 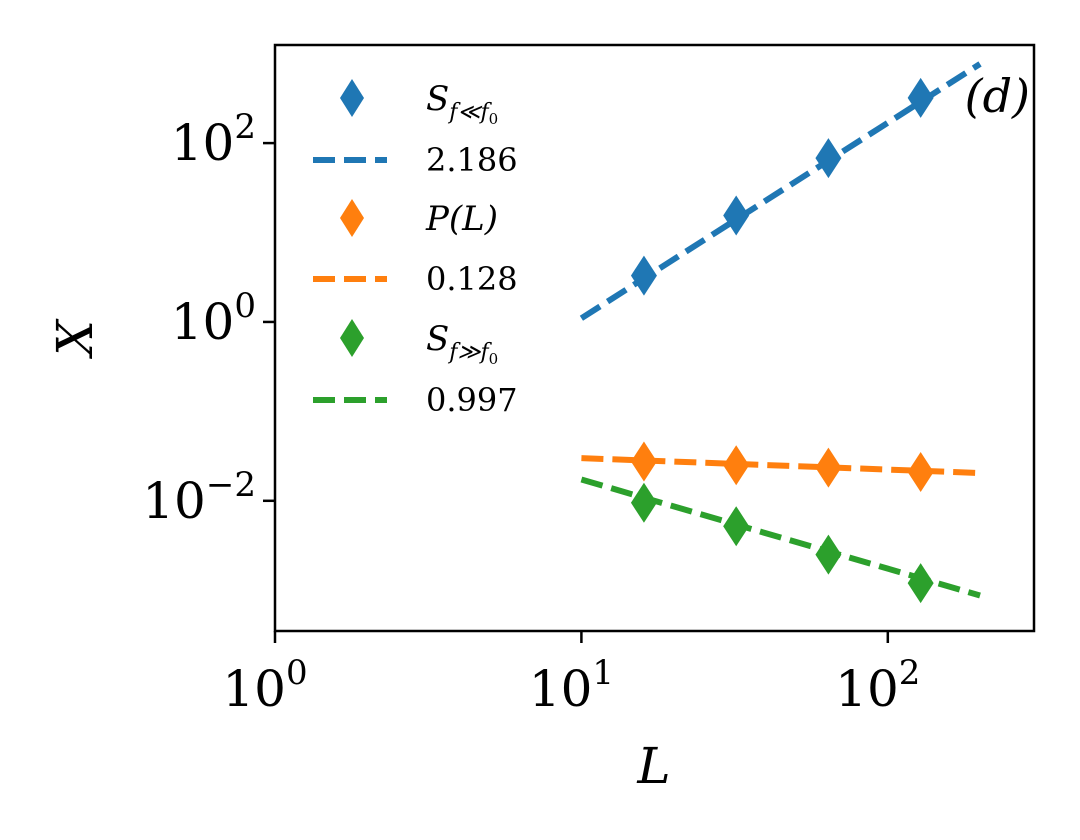 I want to click on x-axis-title: L, so click(x=653, y=766).